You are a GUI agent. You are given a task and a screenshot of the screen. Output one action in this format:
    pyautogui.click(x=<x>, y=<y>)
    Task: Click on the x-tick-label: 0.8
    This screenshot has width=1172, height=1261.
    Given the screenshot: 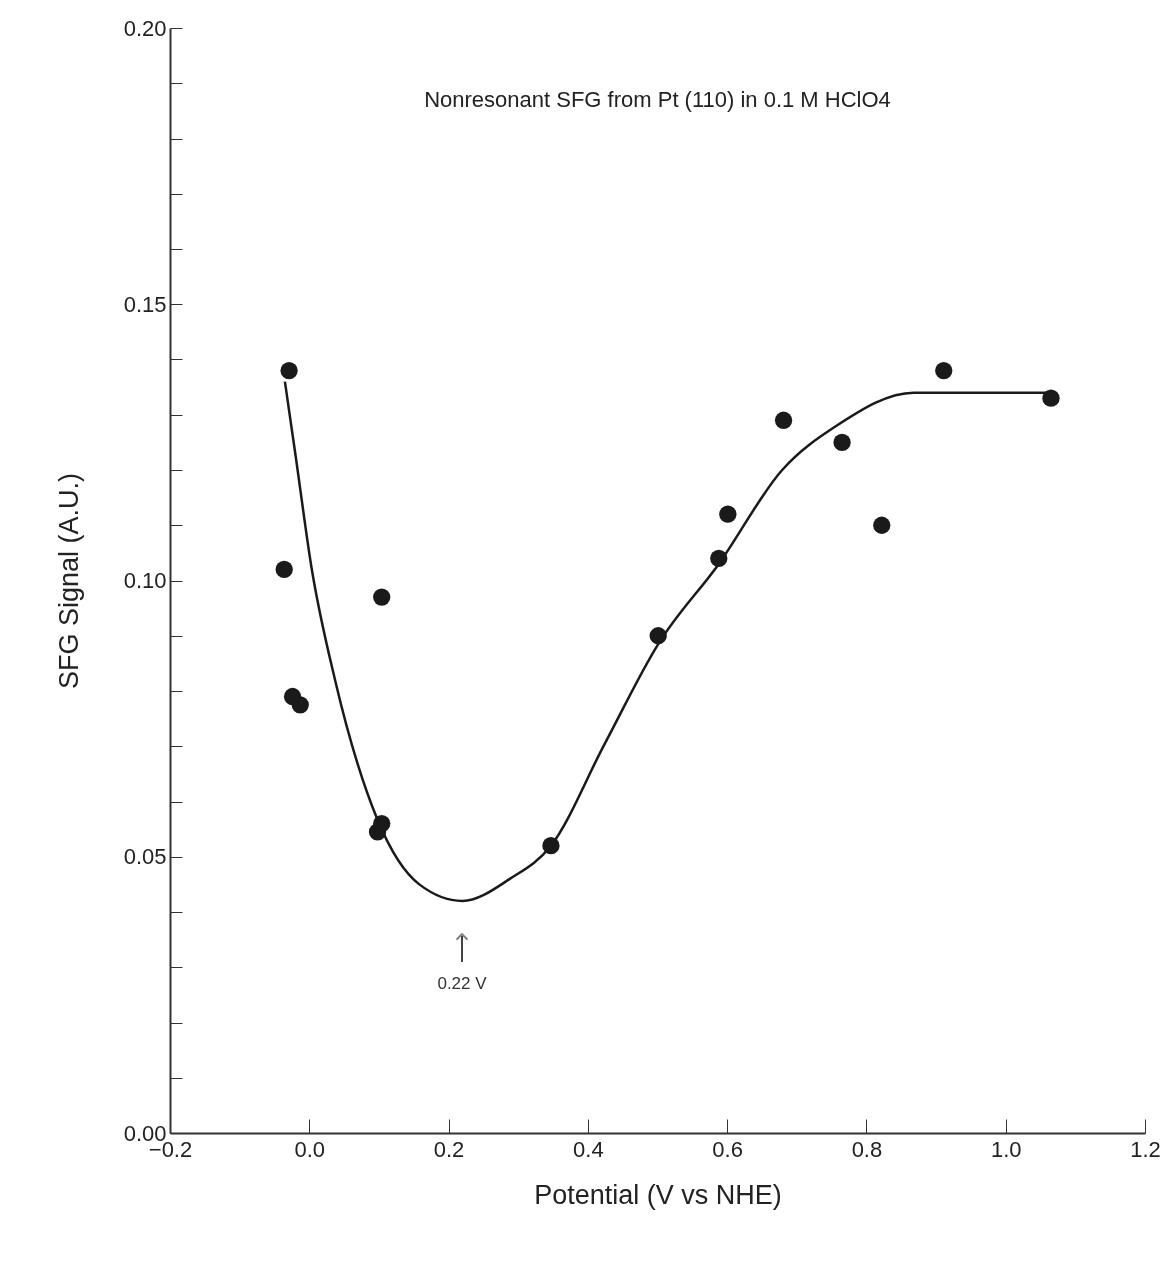 What is the action you would take?
    pyautogui.click(x=867, y=1149)
    